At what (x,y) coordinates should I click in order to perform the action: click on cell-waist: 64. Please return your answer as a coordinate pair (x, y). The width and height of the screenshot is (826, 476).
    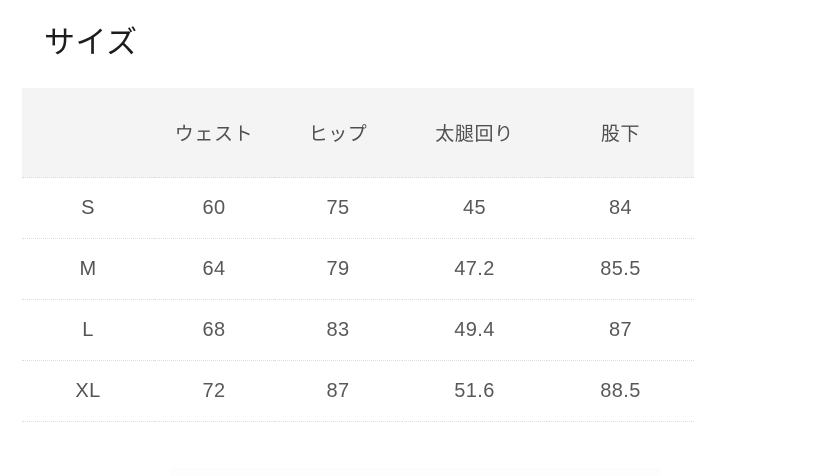
    Looking at the image, I should click on (214, 269).